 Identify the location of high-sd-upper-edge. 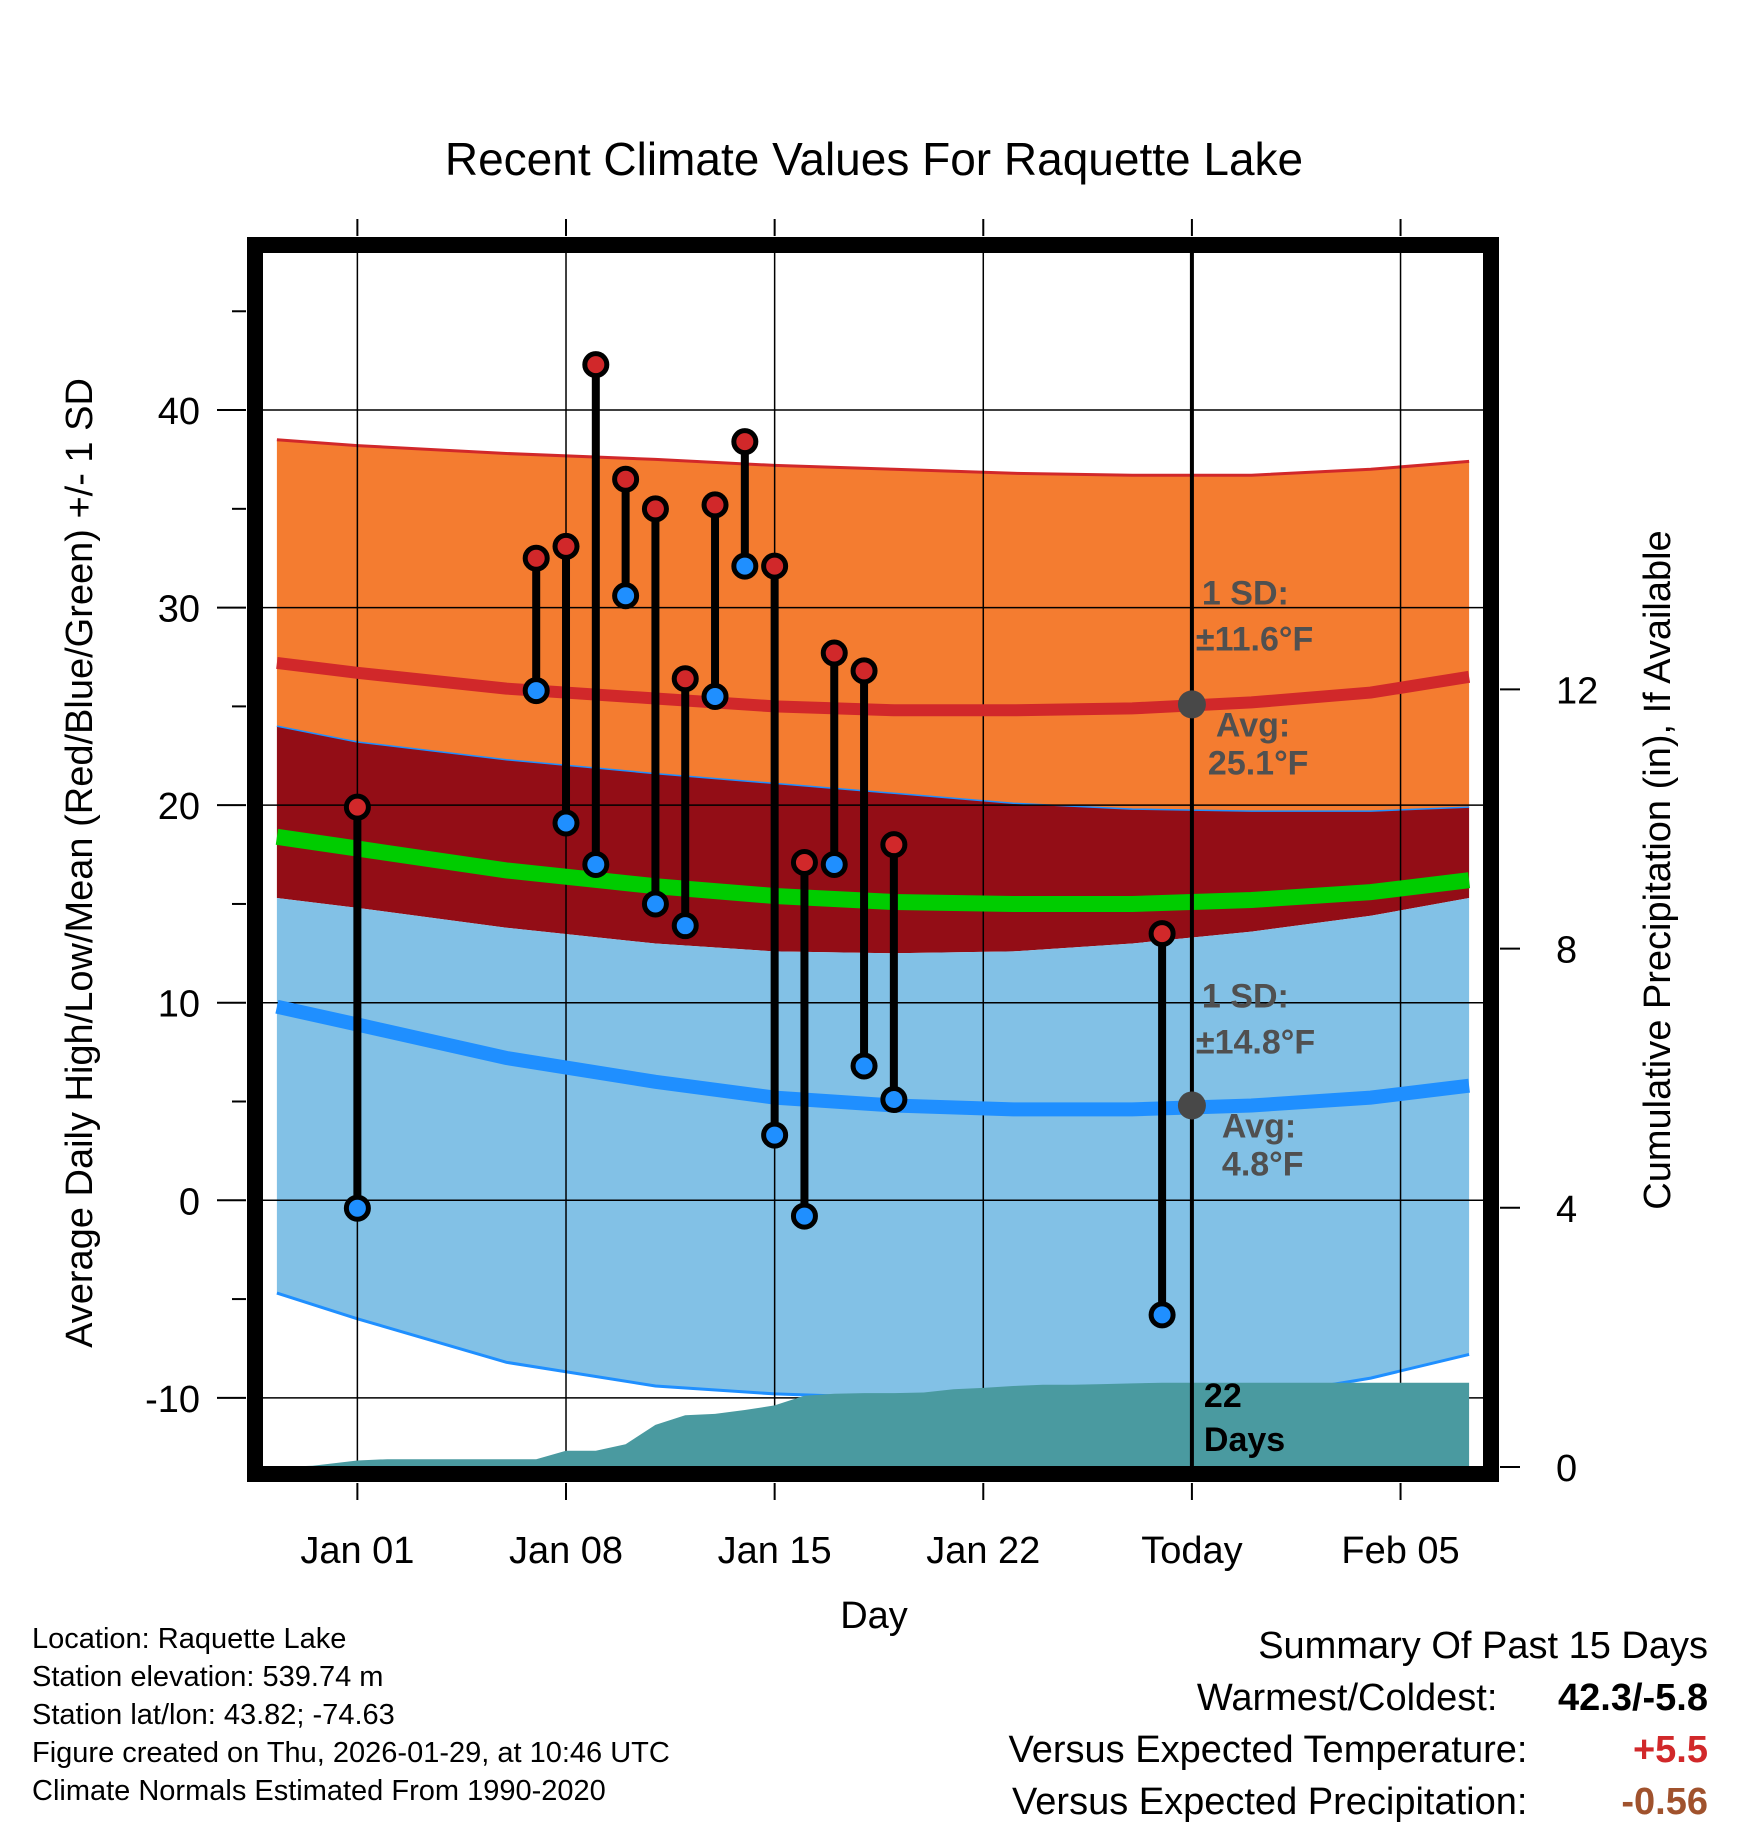
(873, 457).